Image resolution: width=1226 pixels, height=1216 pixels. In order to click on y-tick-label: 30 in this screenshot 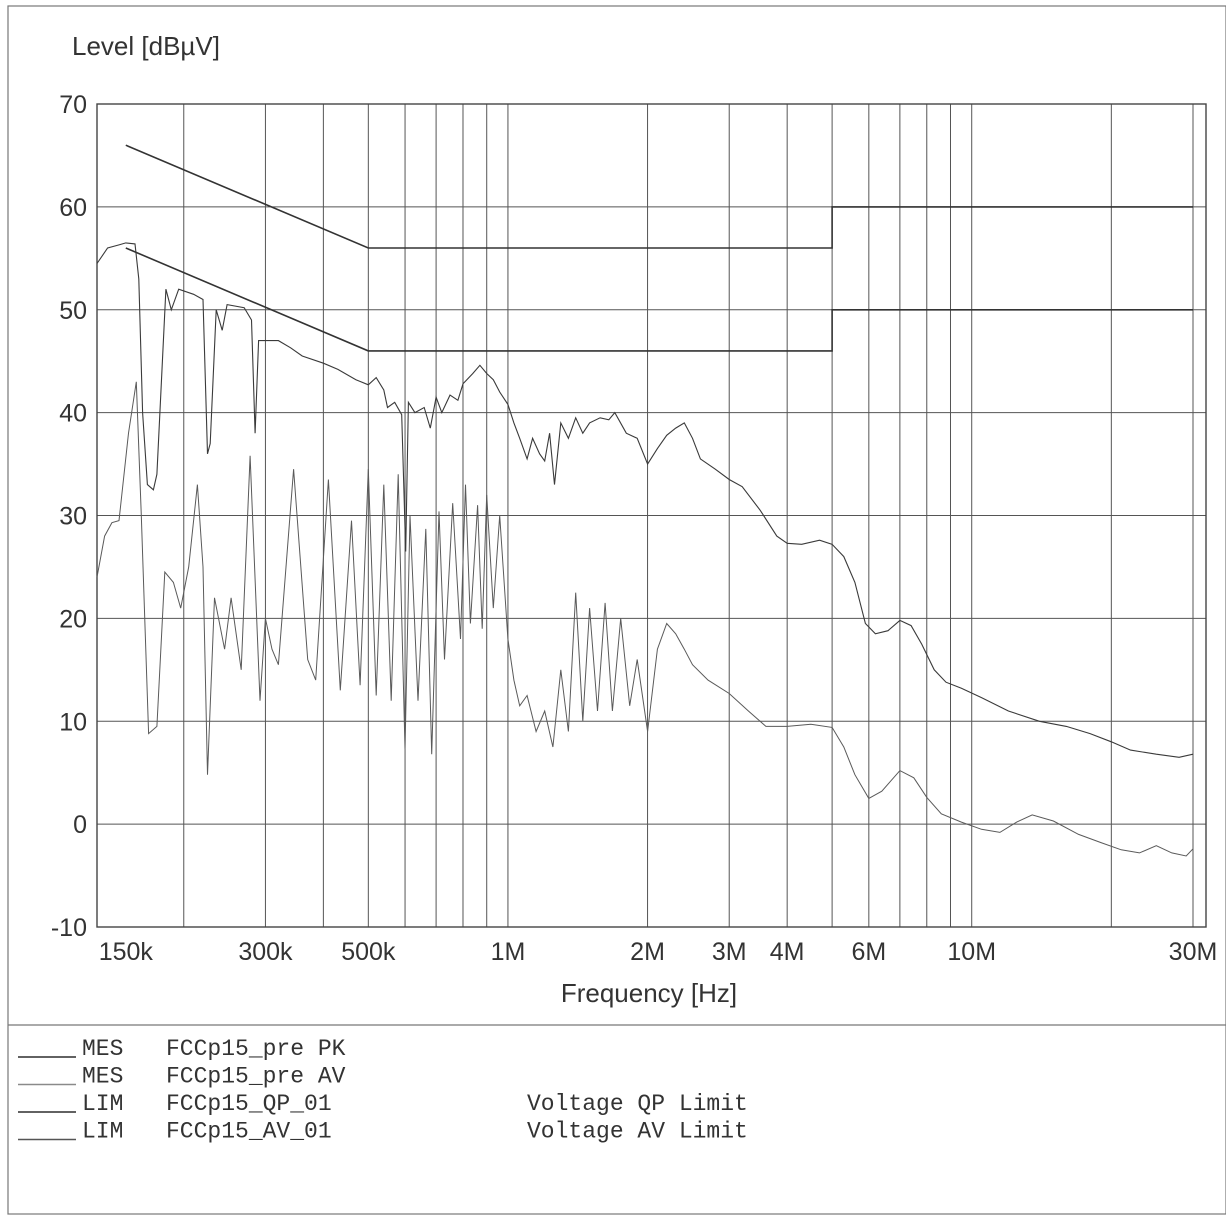, I will do `click(73, 517)`.